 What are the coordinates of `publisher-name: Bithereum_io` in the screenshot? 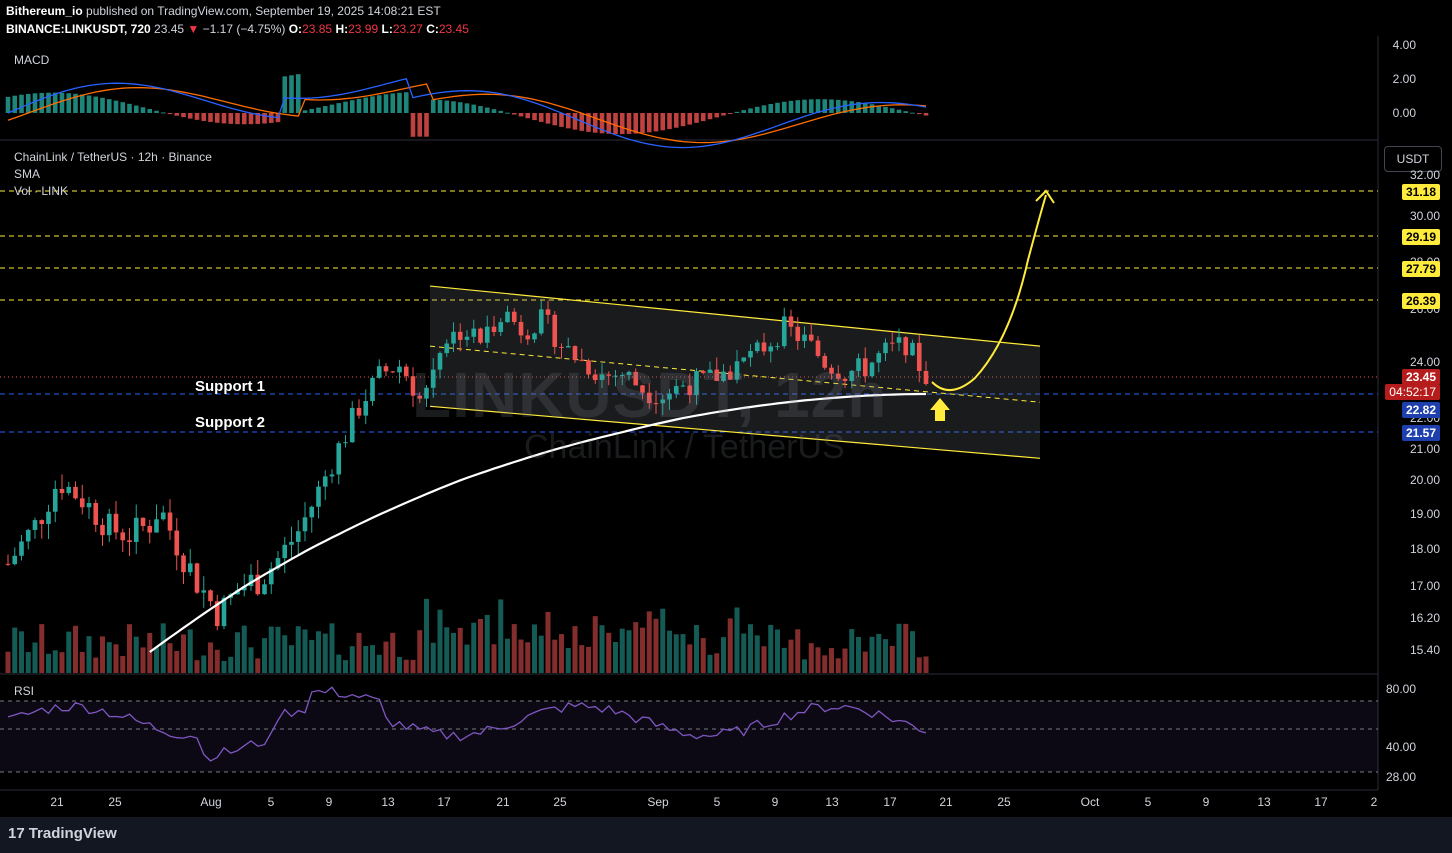 It's located at (44, 11).